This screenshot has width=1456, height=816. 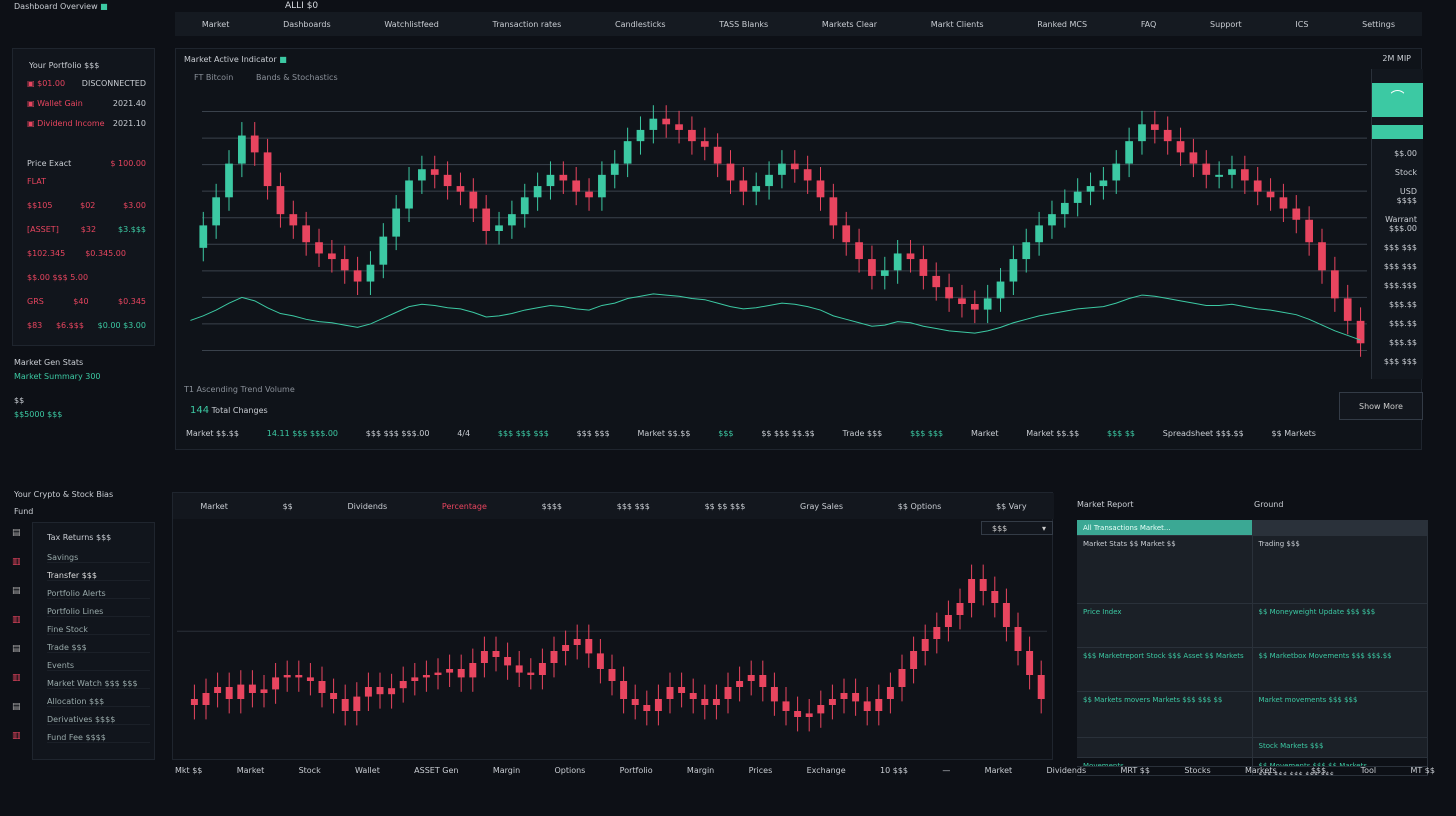 What do you see at coordinates (1340, 748) in the screenshot?
I see `report-cell: Stock Markets $$$` at bounding box center [1340, 748].